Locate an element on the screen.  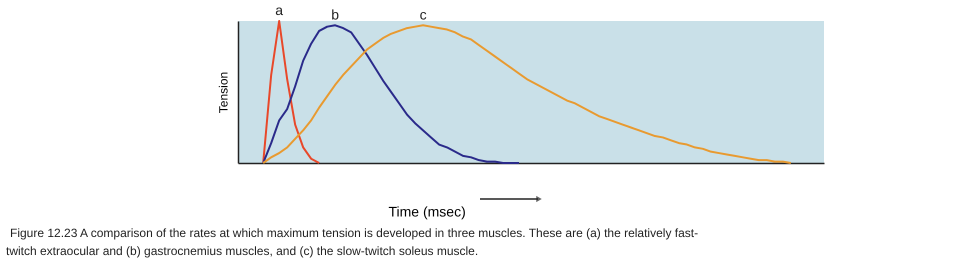
series-label: c is located at coordinates (423, 14).